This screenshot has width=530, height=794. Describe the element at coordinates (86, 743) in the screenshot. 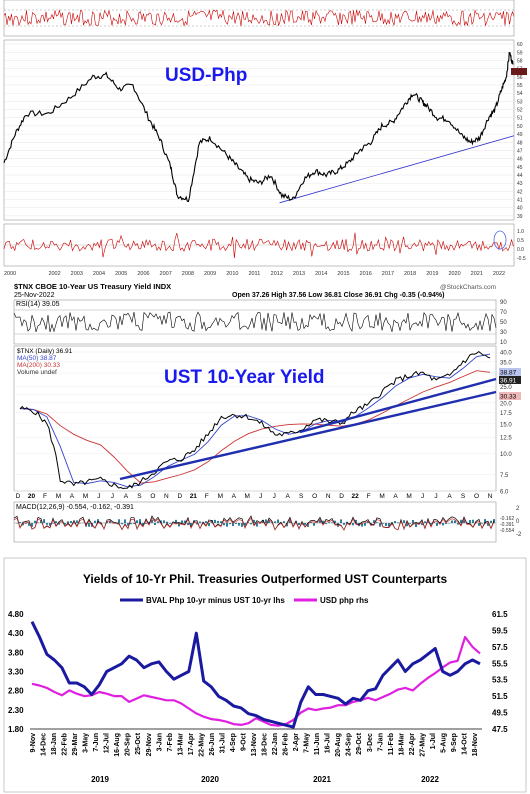

I see `date-tick-label: 3-May` at that location.